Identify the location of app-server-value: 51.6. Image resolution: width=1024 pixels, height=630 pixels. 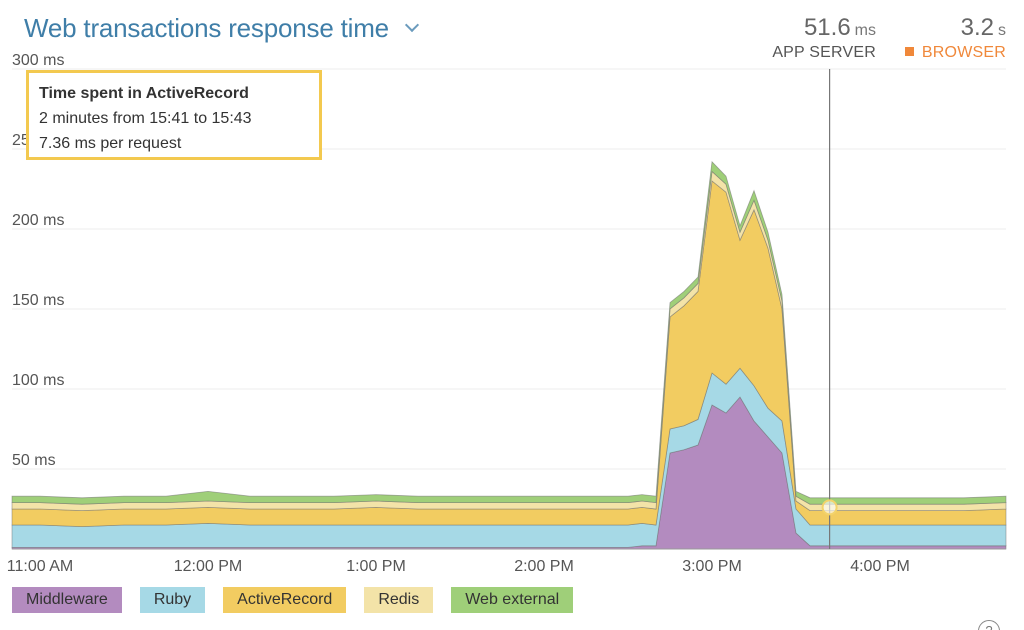
(827, 27).